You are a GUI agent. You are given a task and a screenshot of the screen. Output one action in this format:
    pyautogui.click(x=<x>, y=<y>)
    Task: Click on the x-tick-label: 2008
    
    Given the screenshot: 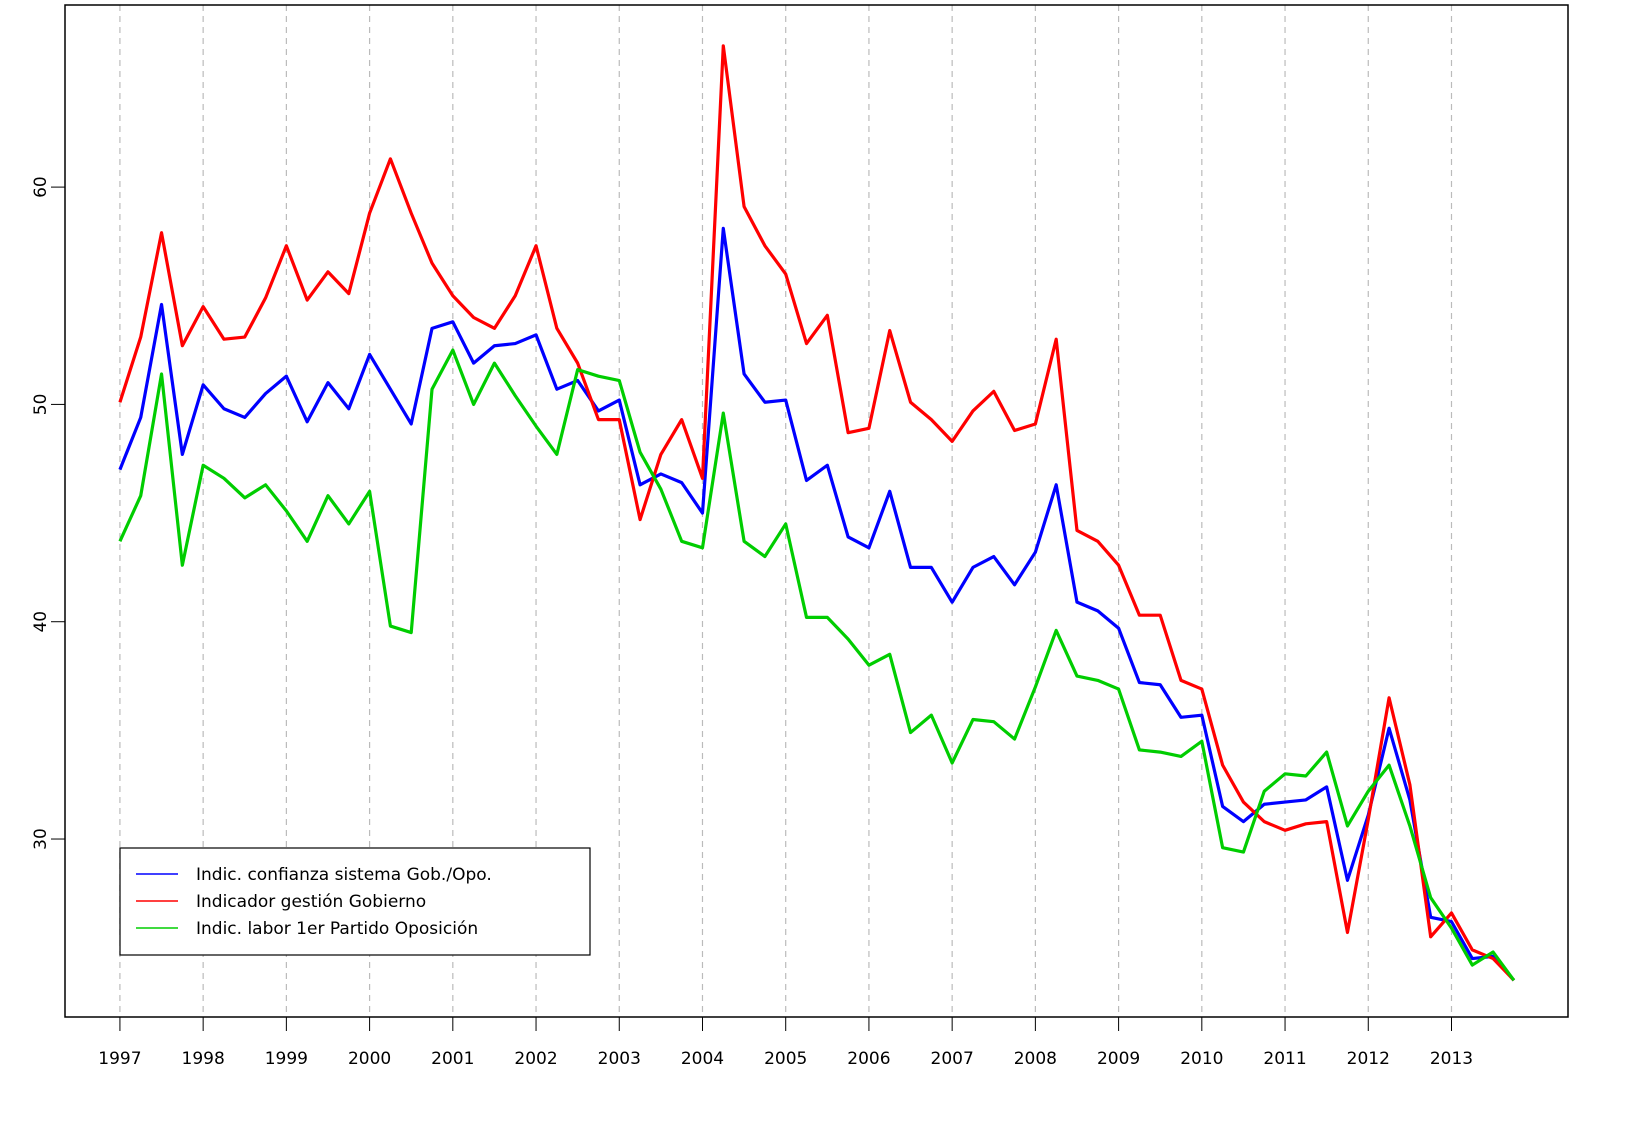 What is the action you would take?
    pyautogui.click(x=1035, y=1059)
    